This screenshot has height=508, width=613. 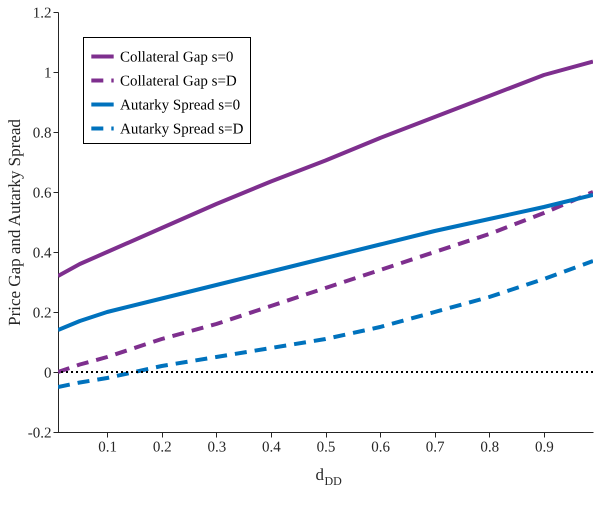 I want to click on y-tick-label: 0, so click(x=48, y=374).